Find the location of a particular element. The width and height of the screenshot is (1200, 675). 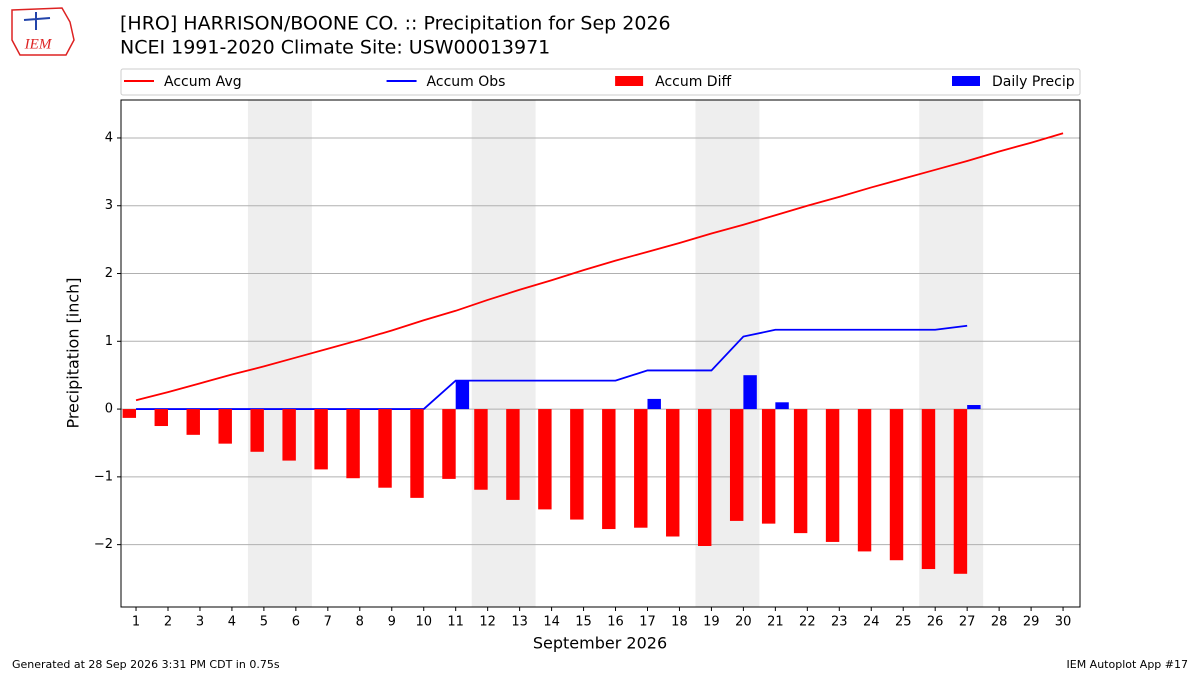

y-tick-label: 0 is located at coordinates (109, 409).